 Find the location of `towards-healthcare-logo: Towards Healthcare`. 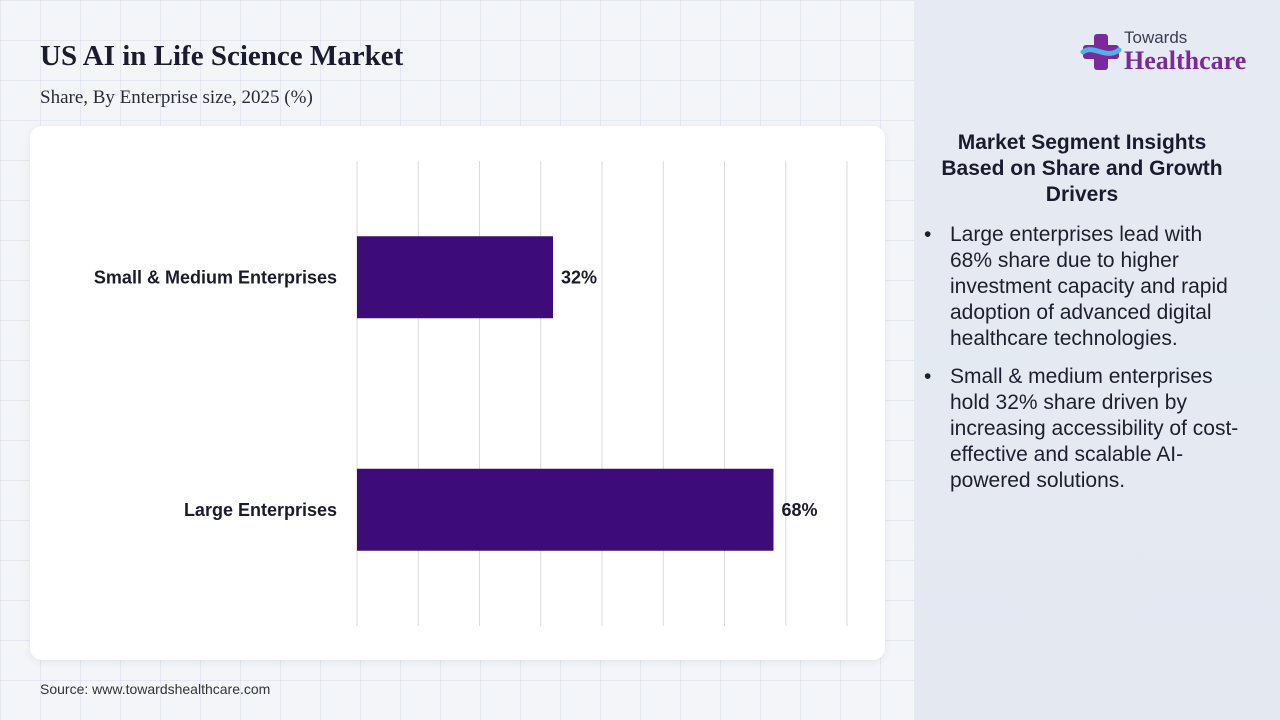

towards-healthcare-logo: Towards Healthcare is located at coordinates (1170, 53).